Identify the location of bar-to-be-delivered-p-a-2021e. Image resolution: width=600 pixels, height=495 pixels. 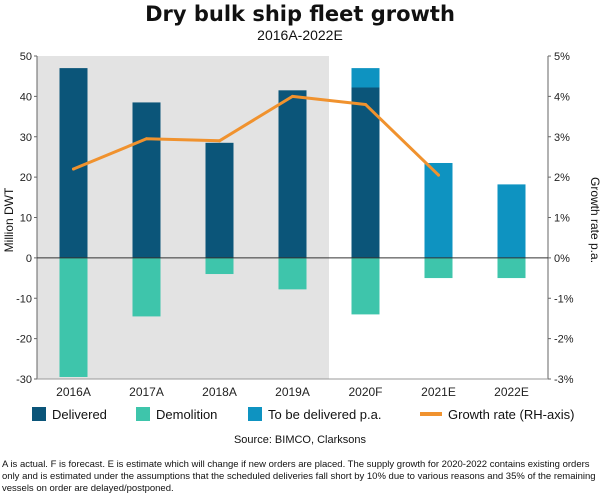
(438, 210).